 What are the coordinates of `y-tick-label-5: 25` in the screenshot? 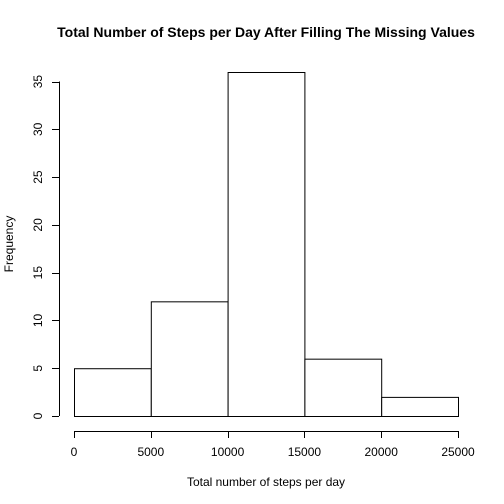 It's located at (38, 177).